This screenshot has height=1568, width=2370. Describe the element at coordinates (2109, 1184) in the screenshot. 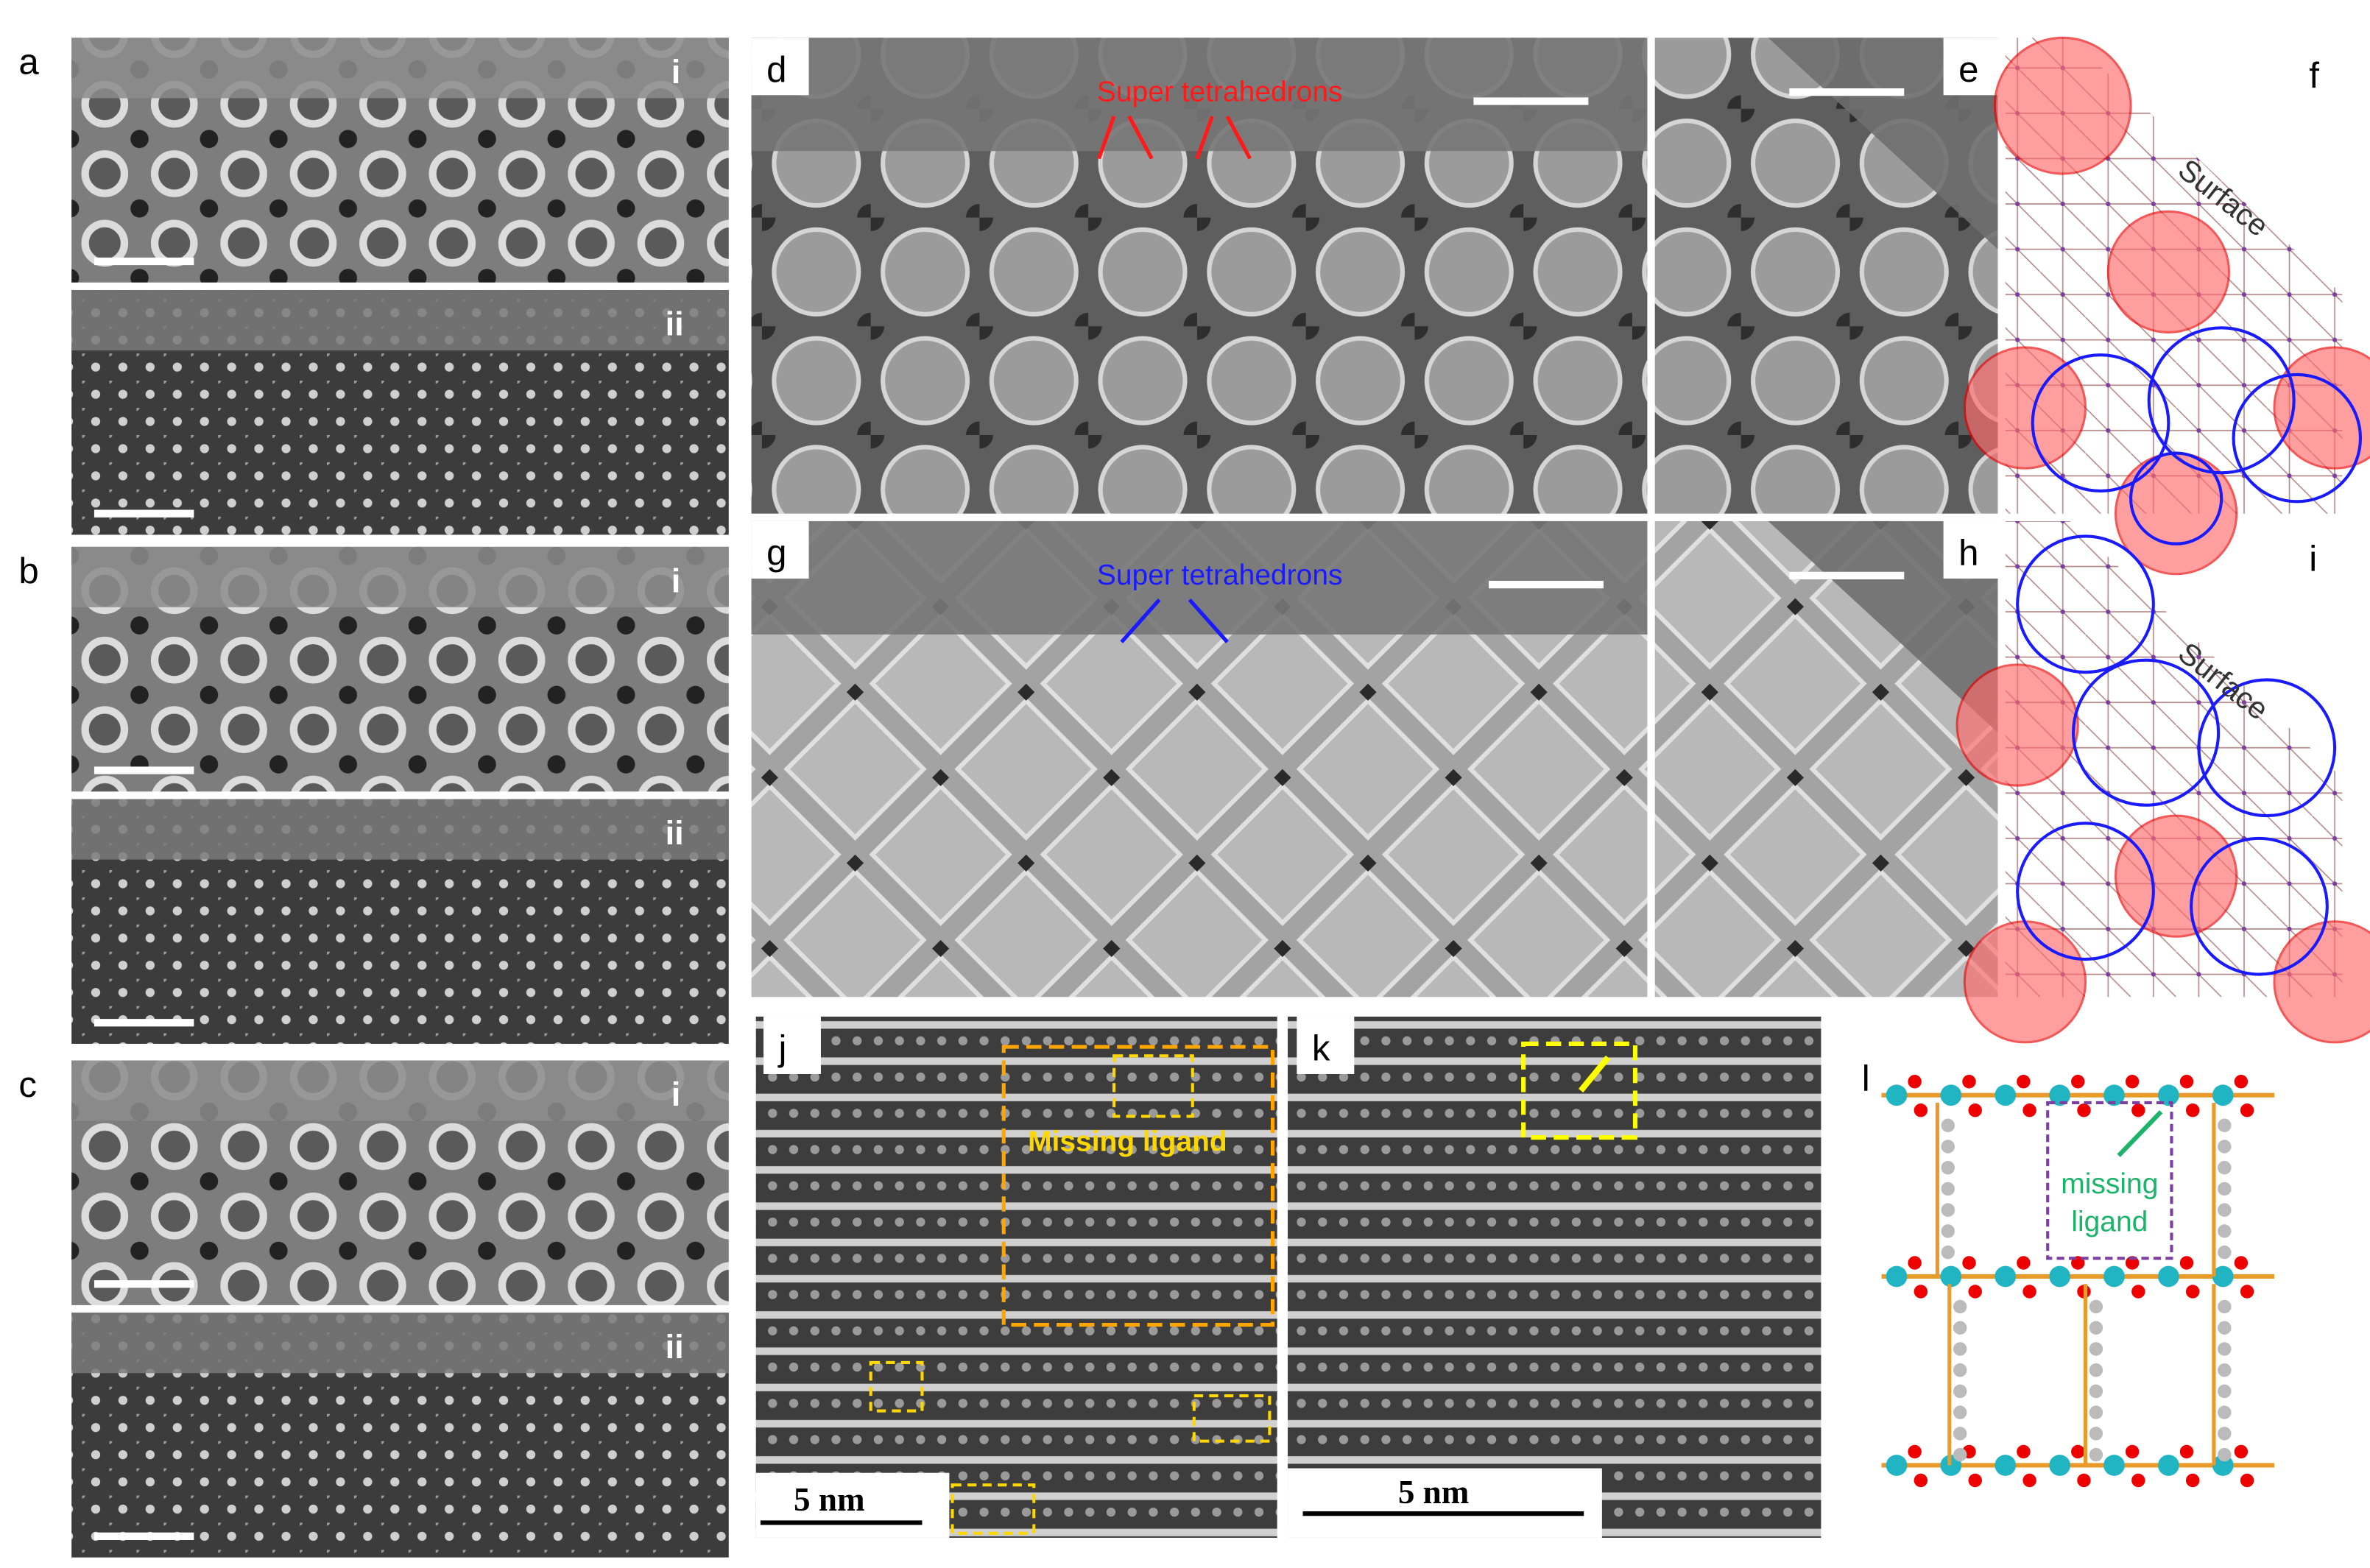

I see `annotation: missing` at that location.